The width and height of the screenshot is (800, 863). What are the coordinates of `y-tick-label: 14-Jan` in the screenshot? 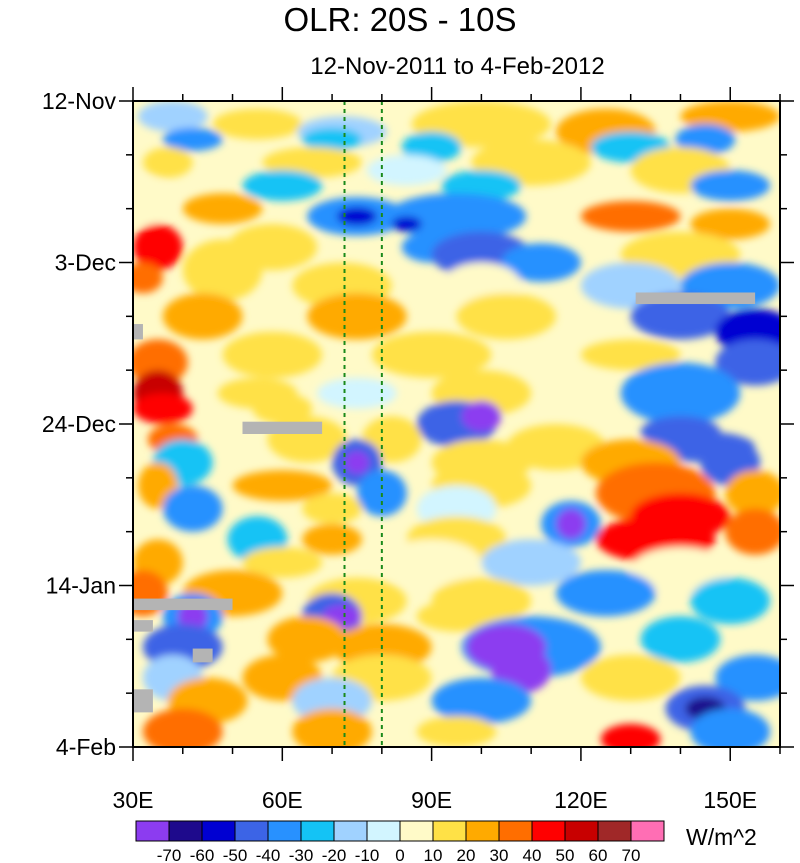 It's located at (81, 586).